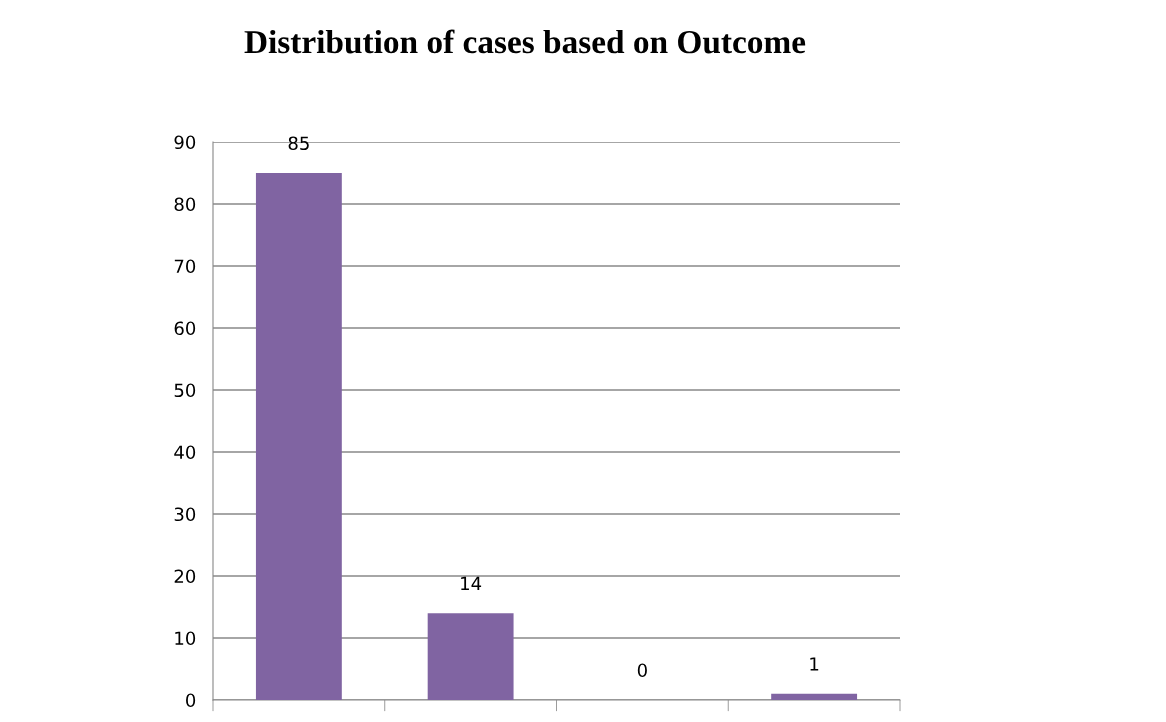  Describe the element at coordinates (185, 266) in the screenshot. I see `y-tick-label: 70` at that location.